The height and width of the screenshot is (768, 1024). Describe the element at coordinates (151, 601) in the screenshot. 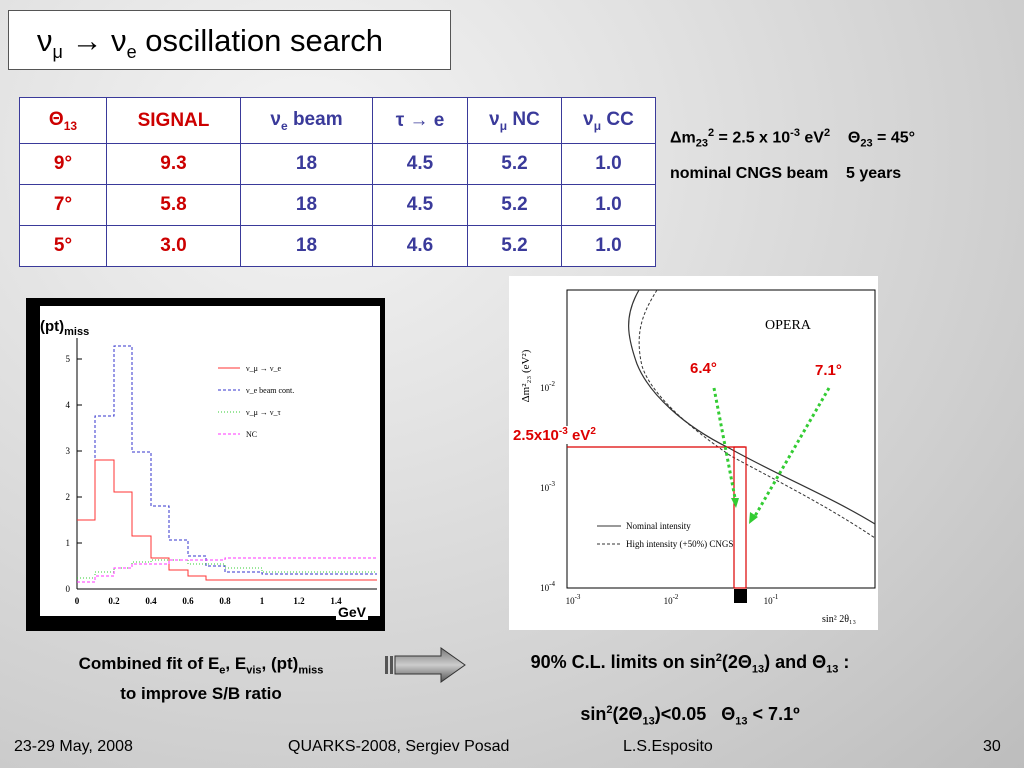

I see `x-tick-label: 0.4` at that location.